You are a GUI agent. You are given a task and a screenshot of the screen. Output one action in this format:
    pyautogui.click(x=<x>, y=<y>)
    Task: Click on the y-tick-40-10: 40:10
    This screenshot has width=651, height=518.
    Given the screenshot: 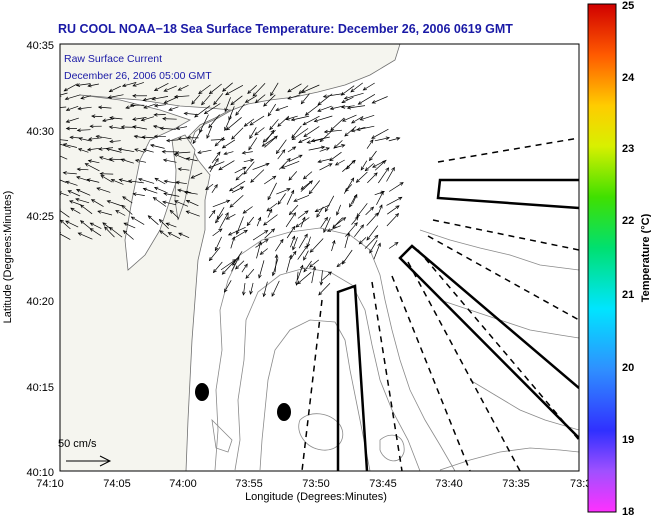 What is the action you would take?
    pyautogui.click(x=40, y=473)
    